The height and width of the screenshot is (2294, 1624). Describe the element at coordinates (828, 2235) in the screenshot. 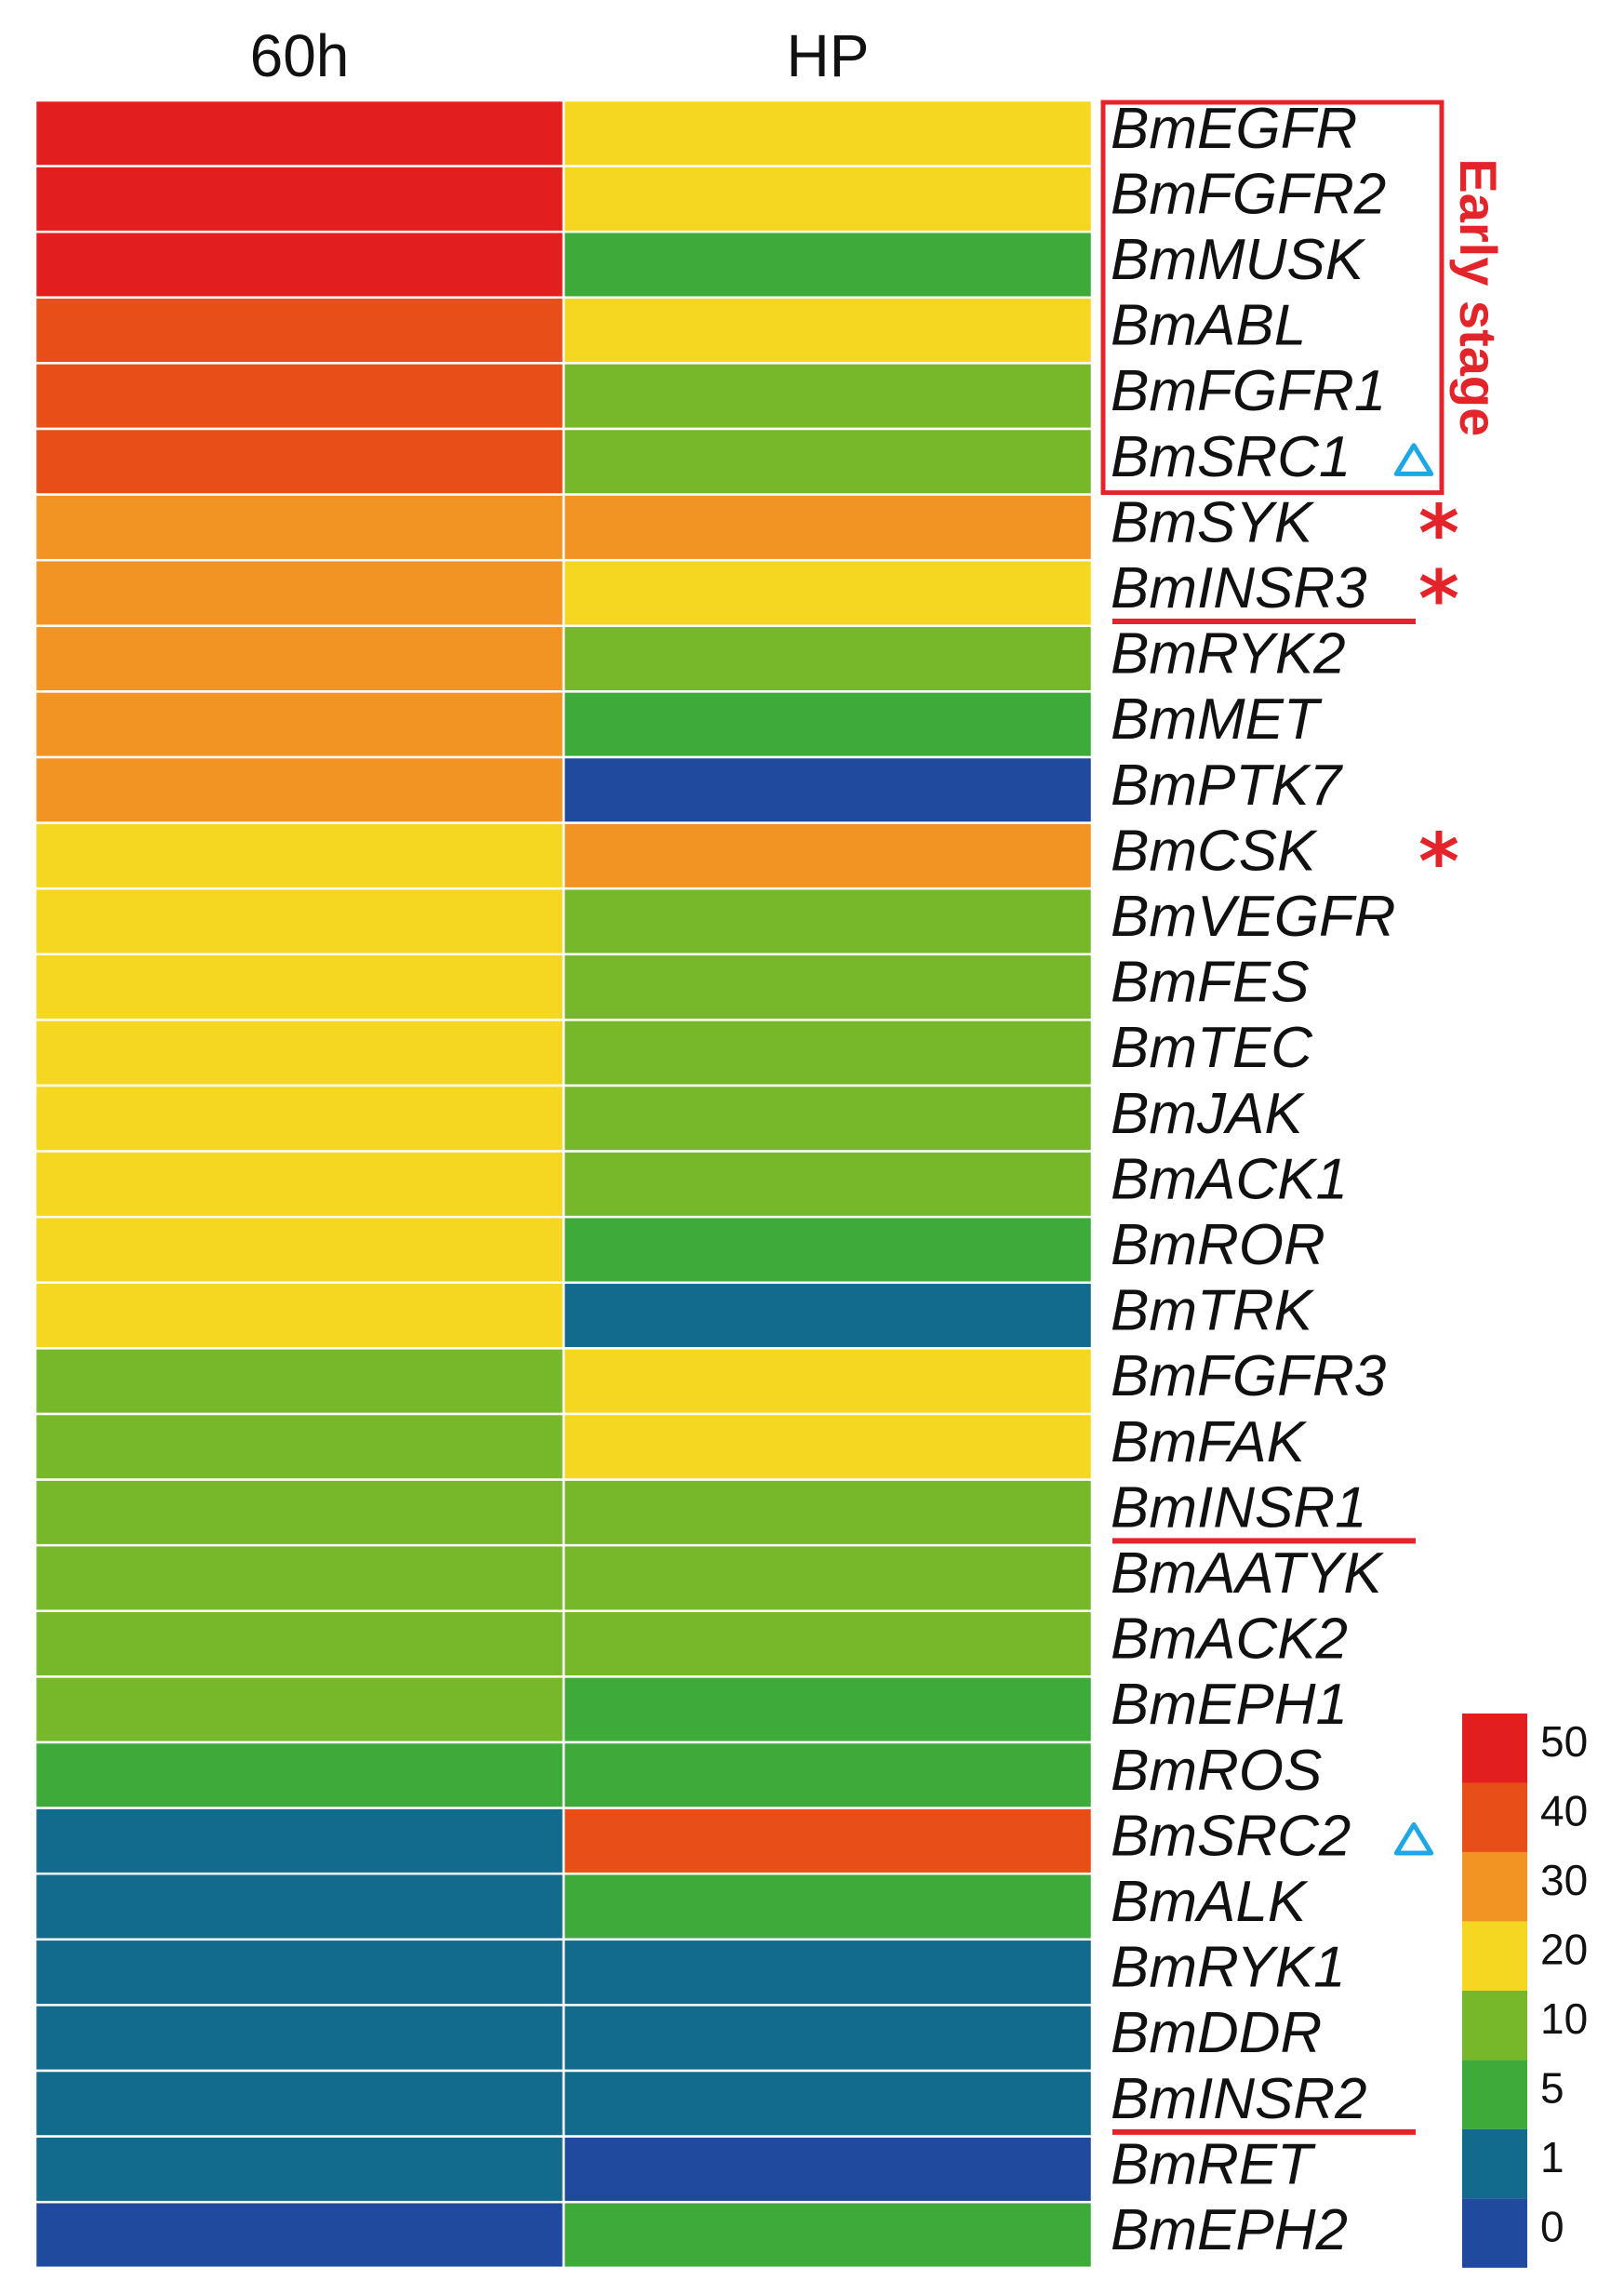

I see `cell-bmeph2-hp` at that location.